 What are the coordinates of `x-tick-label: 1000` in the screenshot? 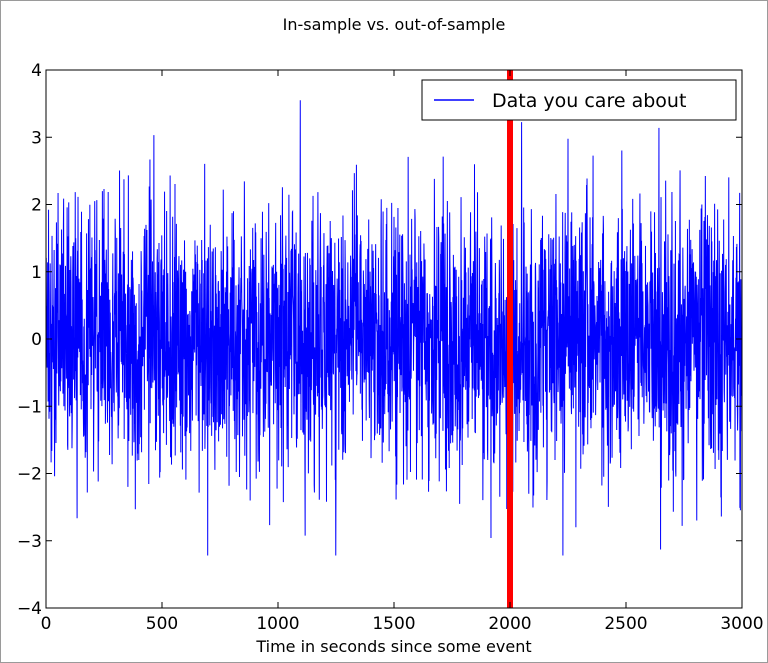 It's located at (277, 624).